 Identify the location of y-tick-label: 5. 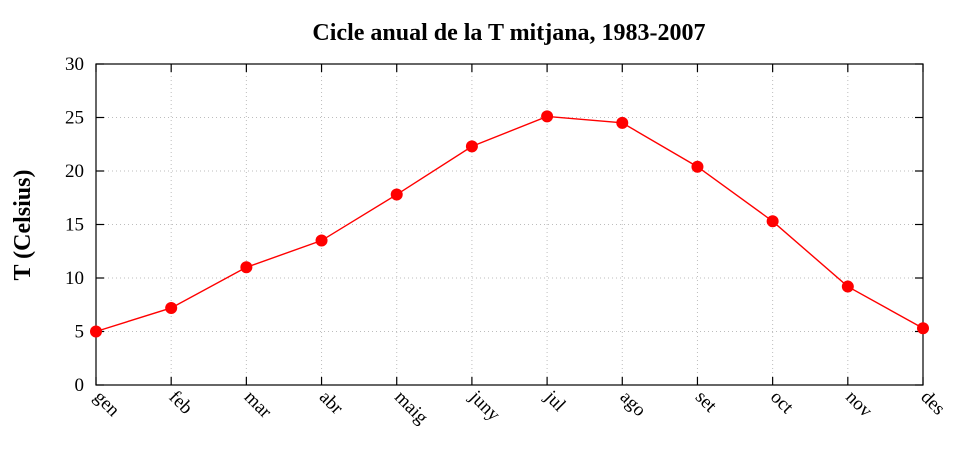
(80, 332).